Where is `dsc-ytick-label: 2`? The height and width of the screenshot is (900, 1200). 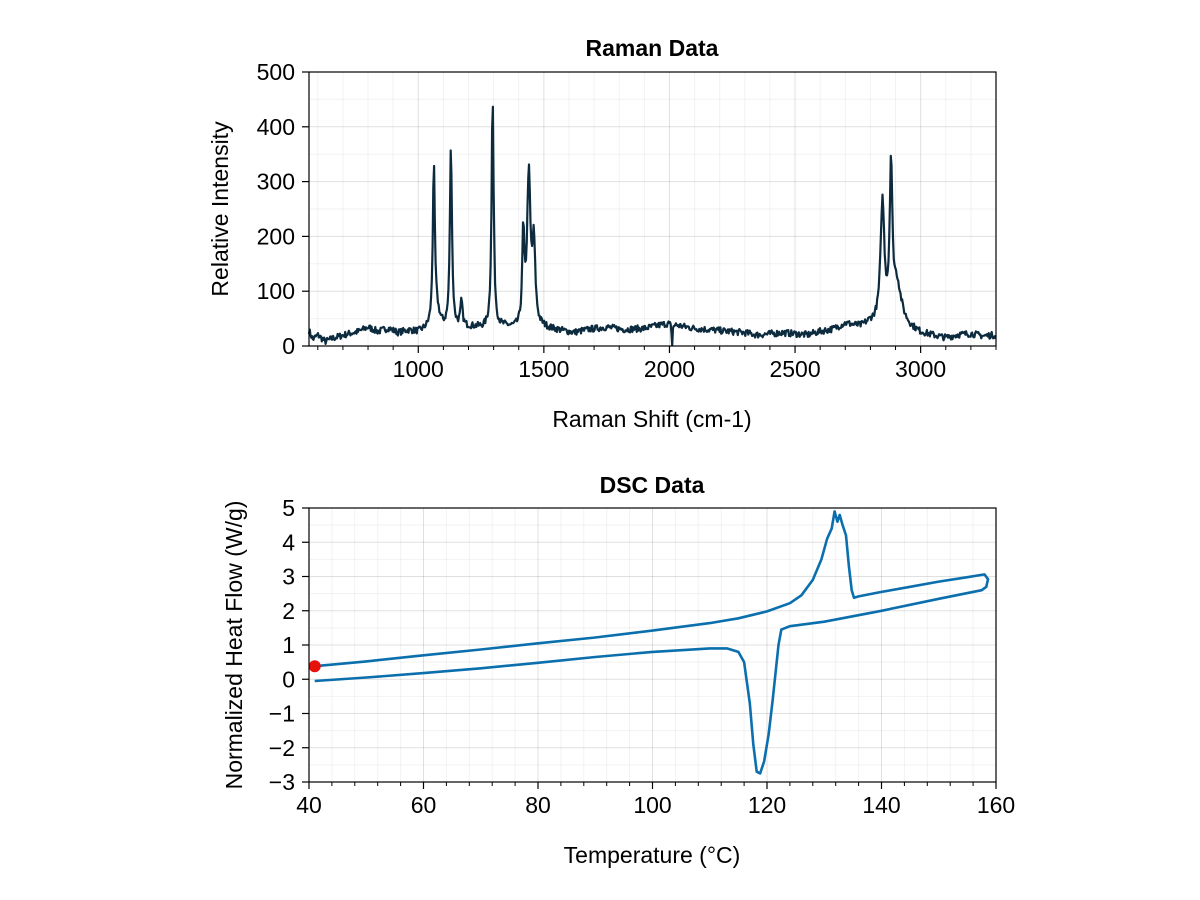 dsc-ytick-label: 2 is located at coordinates (288, 611).